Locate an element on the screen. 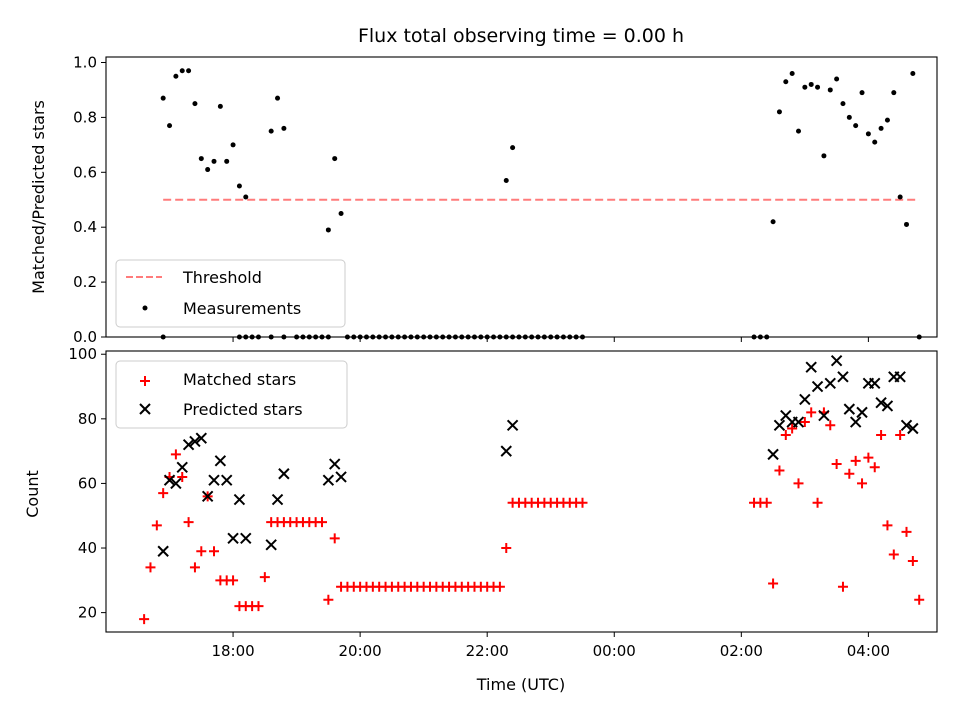 The image size is (960, 720). top-y-tick-label: 0.2 is located at coordinates (85, 282).